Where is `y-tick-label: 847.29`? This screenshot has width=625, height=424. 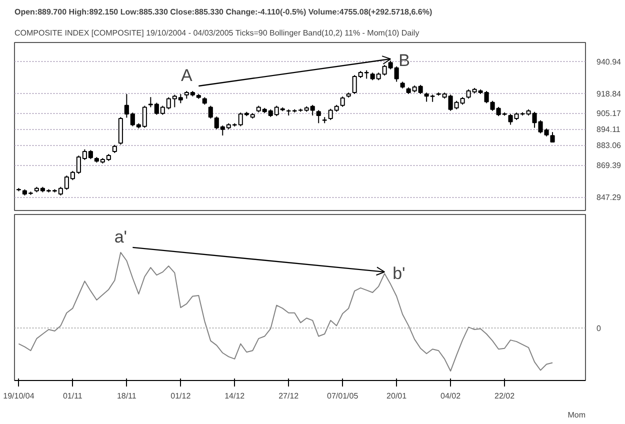
y-tick-label: 847.29 is located at coordinates (609, 197).